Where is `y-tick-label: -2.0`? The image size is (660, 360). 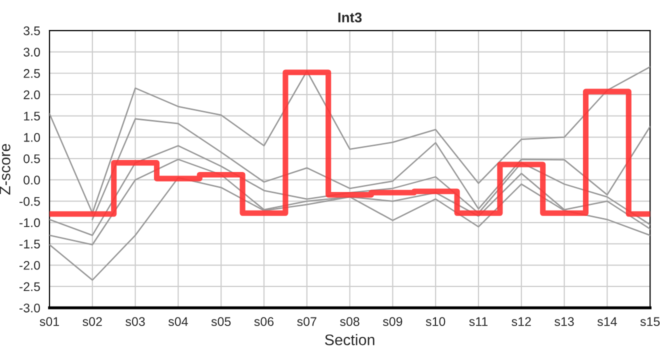
y-tick-label: -2.0 is located at coordinates (29, 265).